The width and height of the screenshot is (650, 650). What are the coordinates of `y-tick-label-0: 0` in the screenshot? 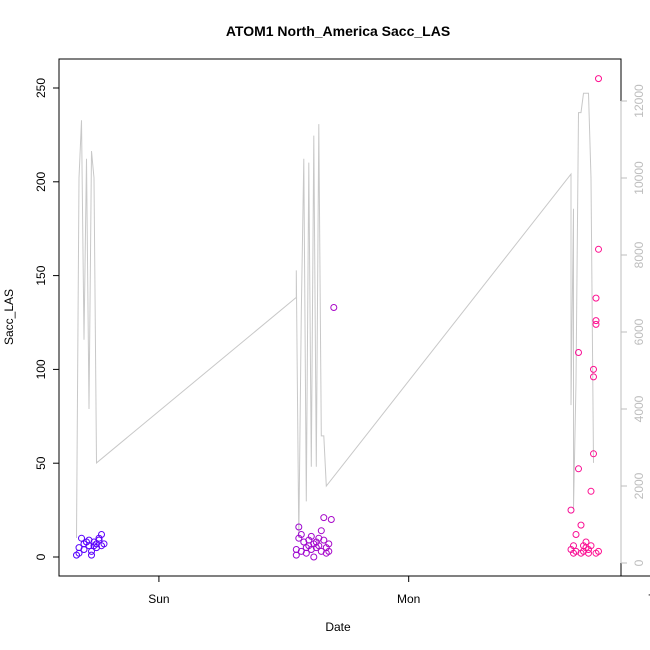 It's located at (41, 556).